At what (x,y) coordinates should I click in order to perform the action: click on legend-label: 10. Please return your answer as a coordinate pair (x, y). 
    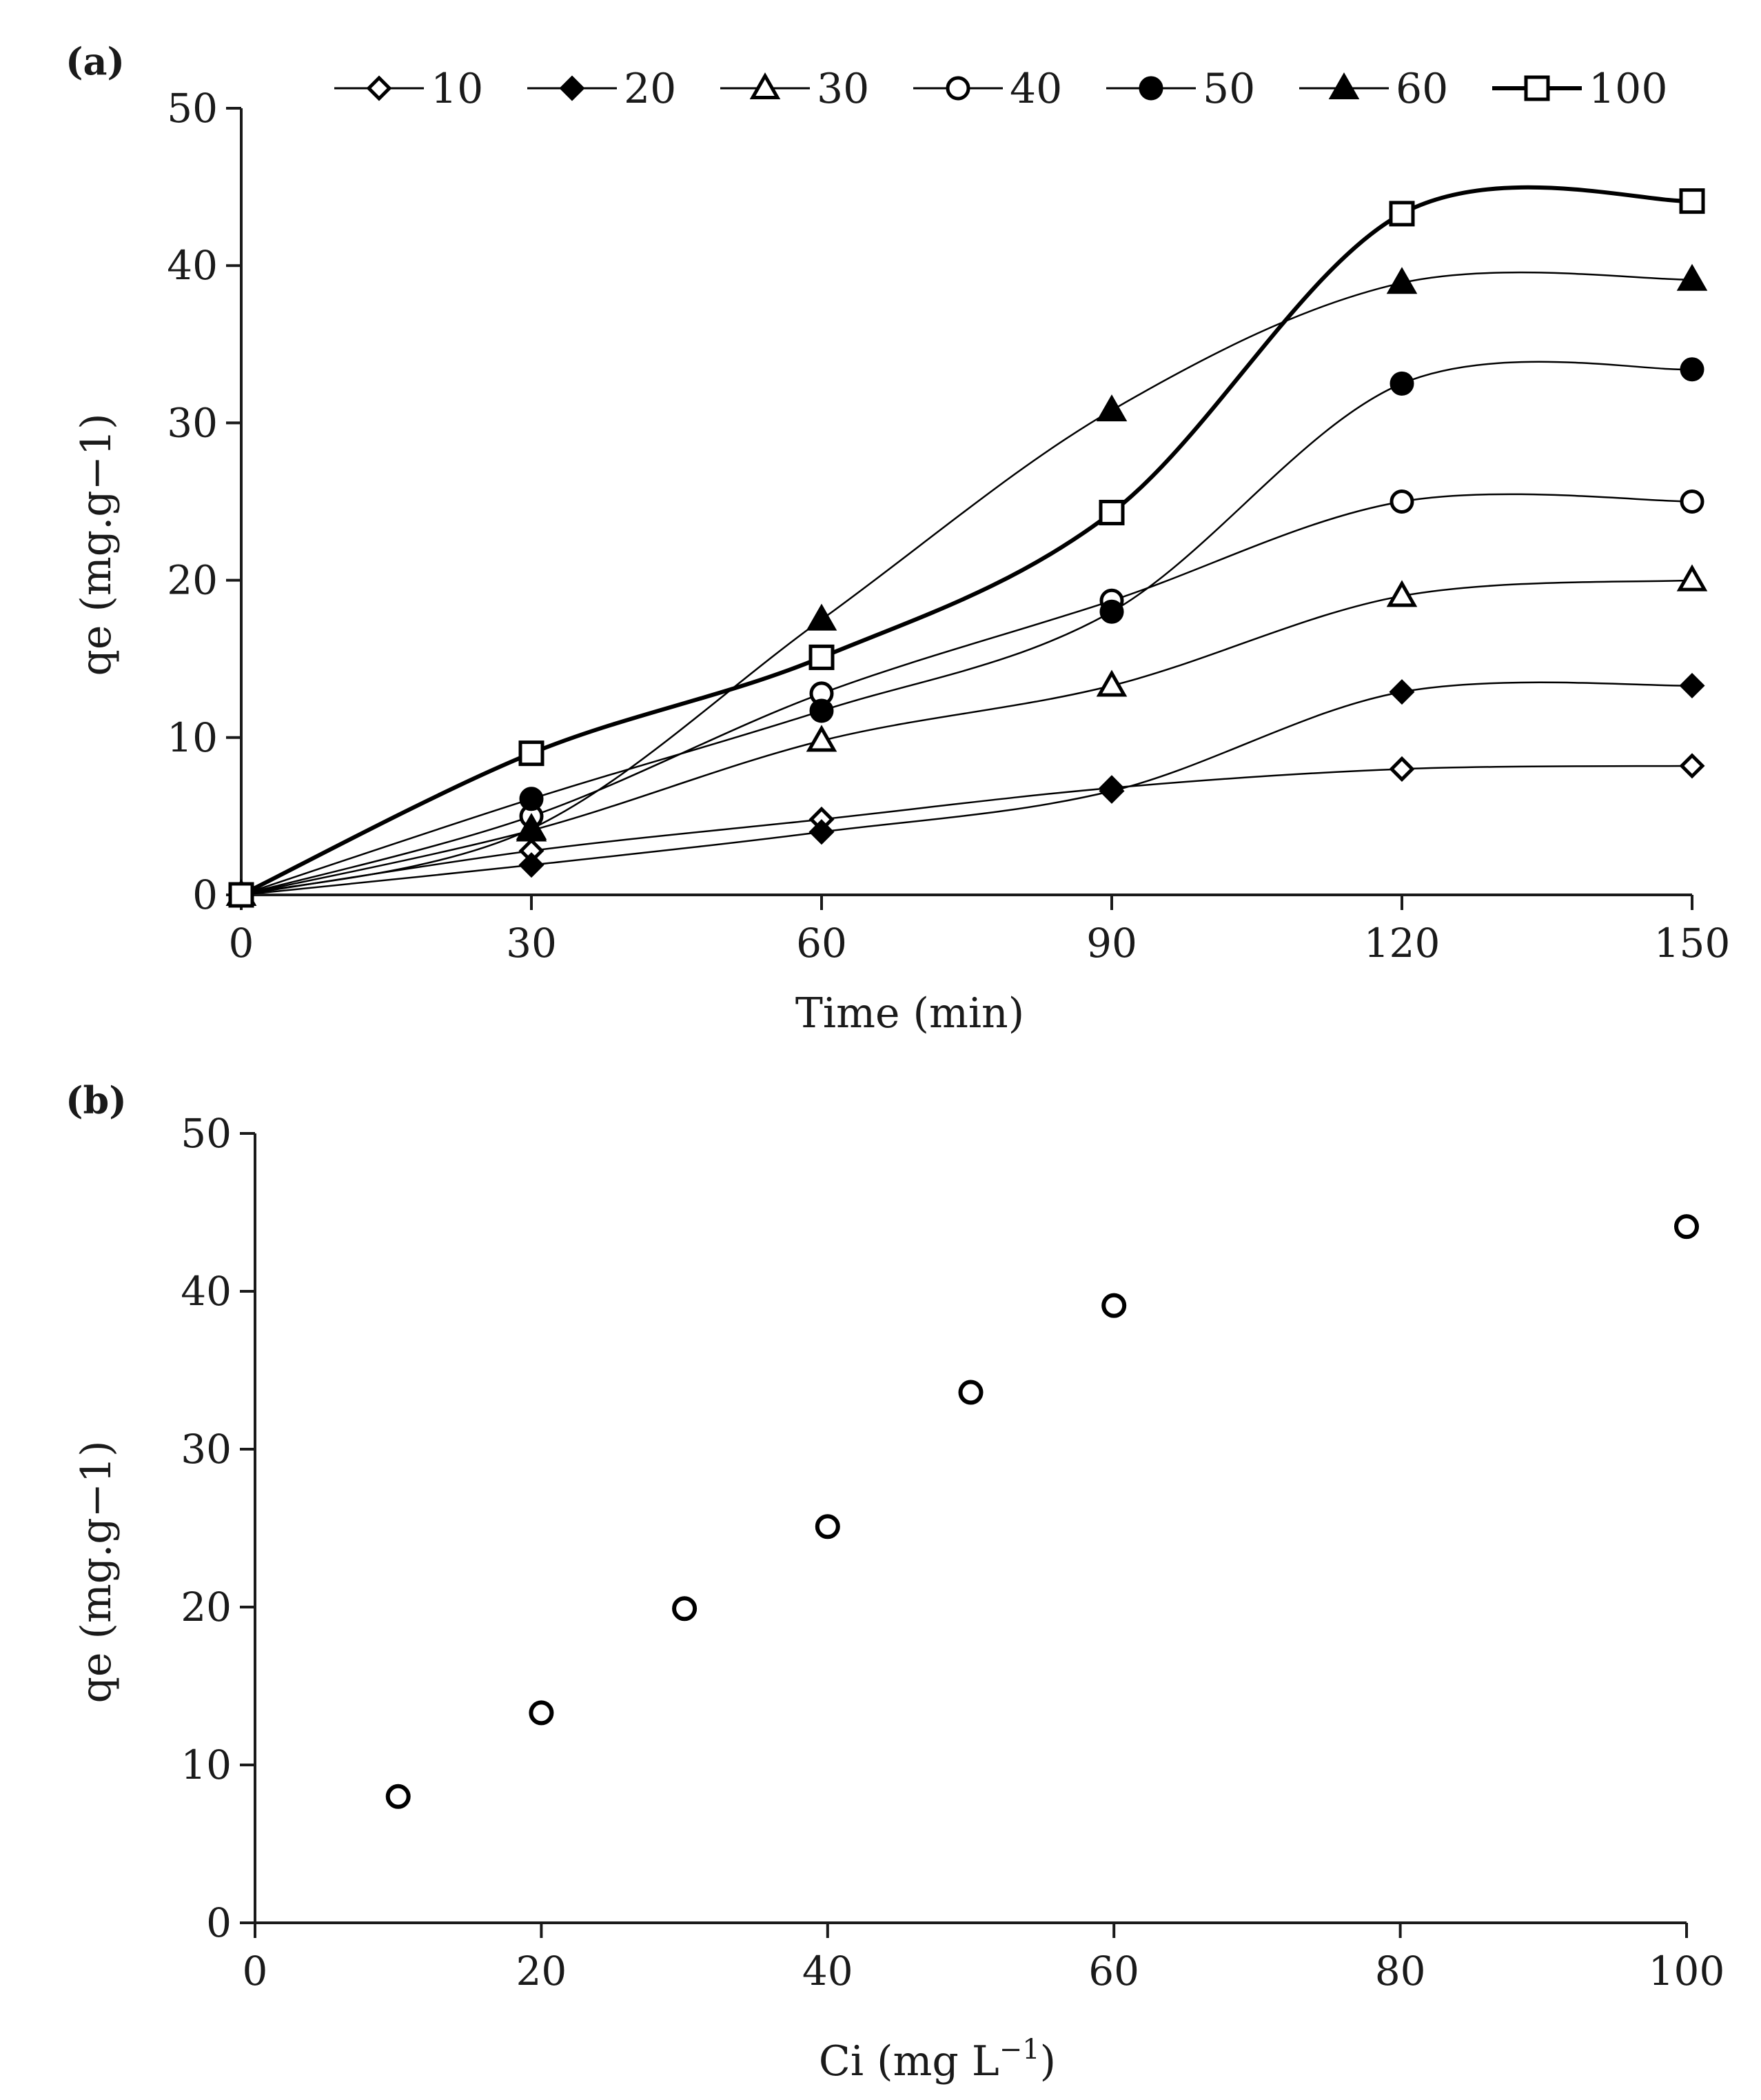
    Looking at the image, I should click on (457, 89).